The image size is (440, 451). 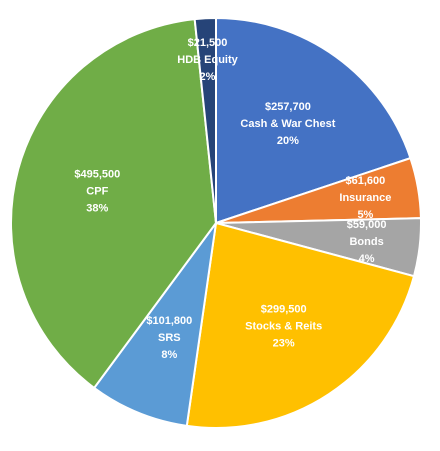 I want to click on data-label-value-cash-and-war-chest: $257,700, so click(x=288, y=107).